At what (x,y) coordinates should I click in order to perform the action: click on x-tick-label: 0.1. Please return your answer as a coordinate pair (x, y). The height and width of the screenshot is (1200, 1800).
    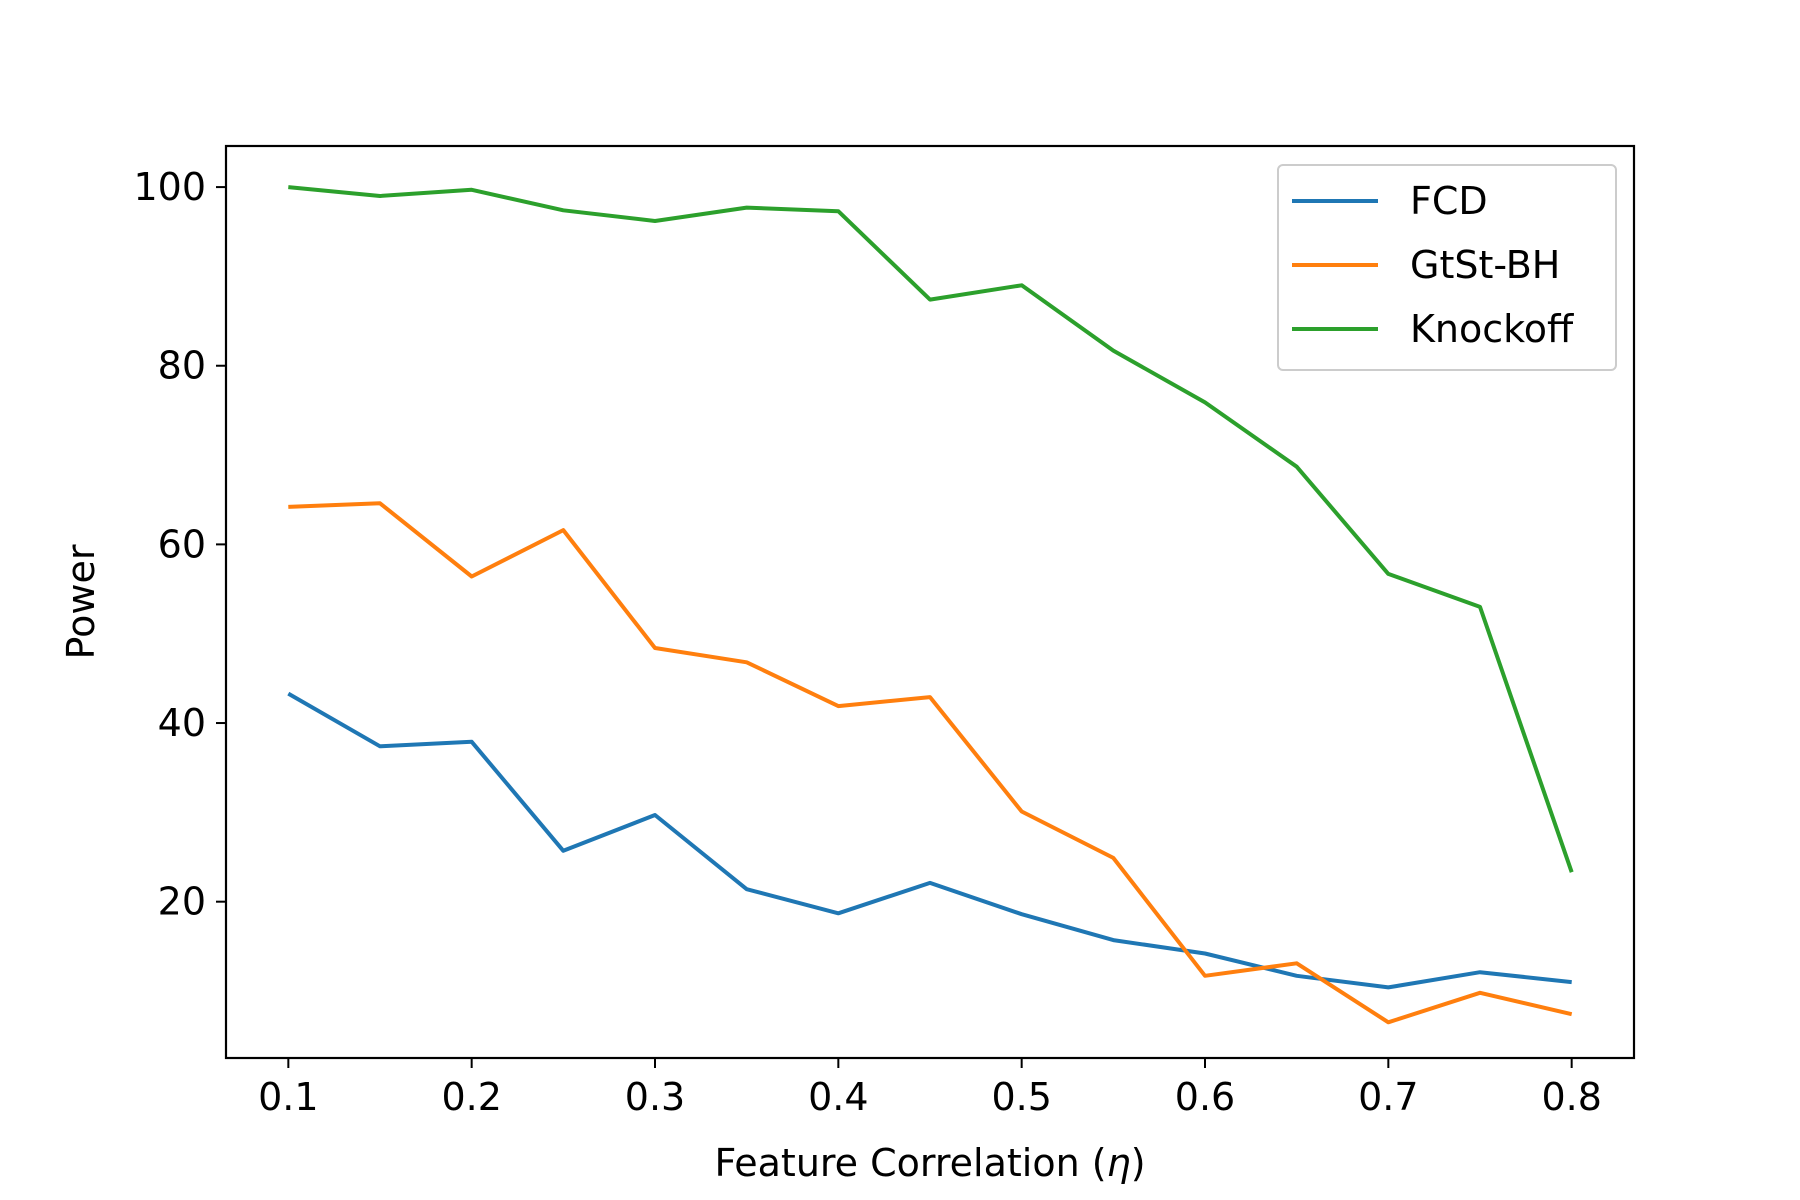
    Looking at the image, I should click on (288, 1097).